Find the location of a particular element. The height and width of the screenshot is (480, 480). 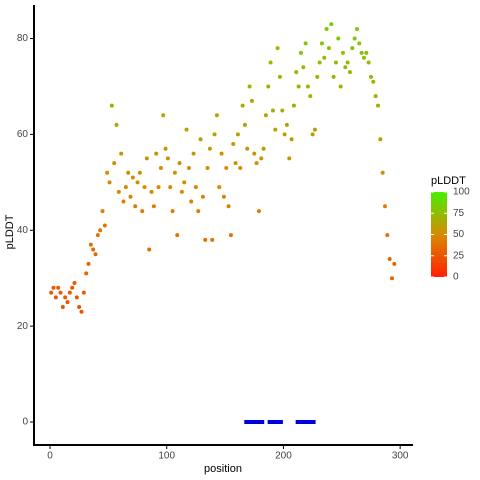

y-tick-label: 40 is located at coordinates (23, 230).